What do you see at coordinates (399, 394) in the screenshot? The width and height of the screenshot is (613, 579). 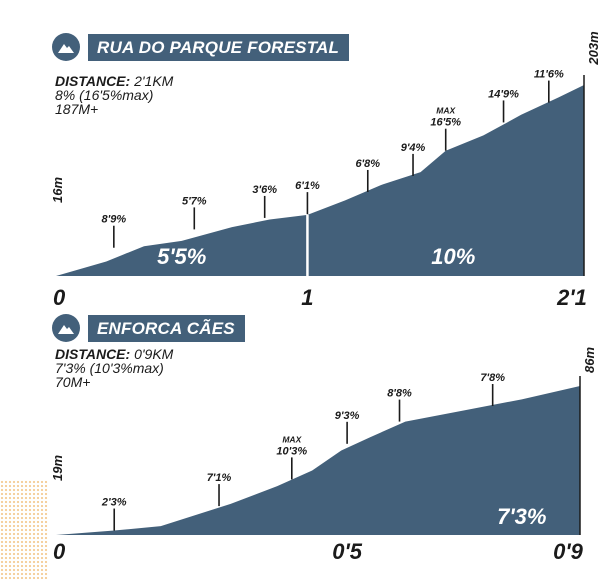 I see `grade-label: 8'8%` at bounding box center [399, 394].